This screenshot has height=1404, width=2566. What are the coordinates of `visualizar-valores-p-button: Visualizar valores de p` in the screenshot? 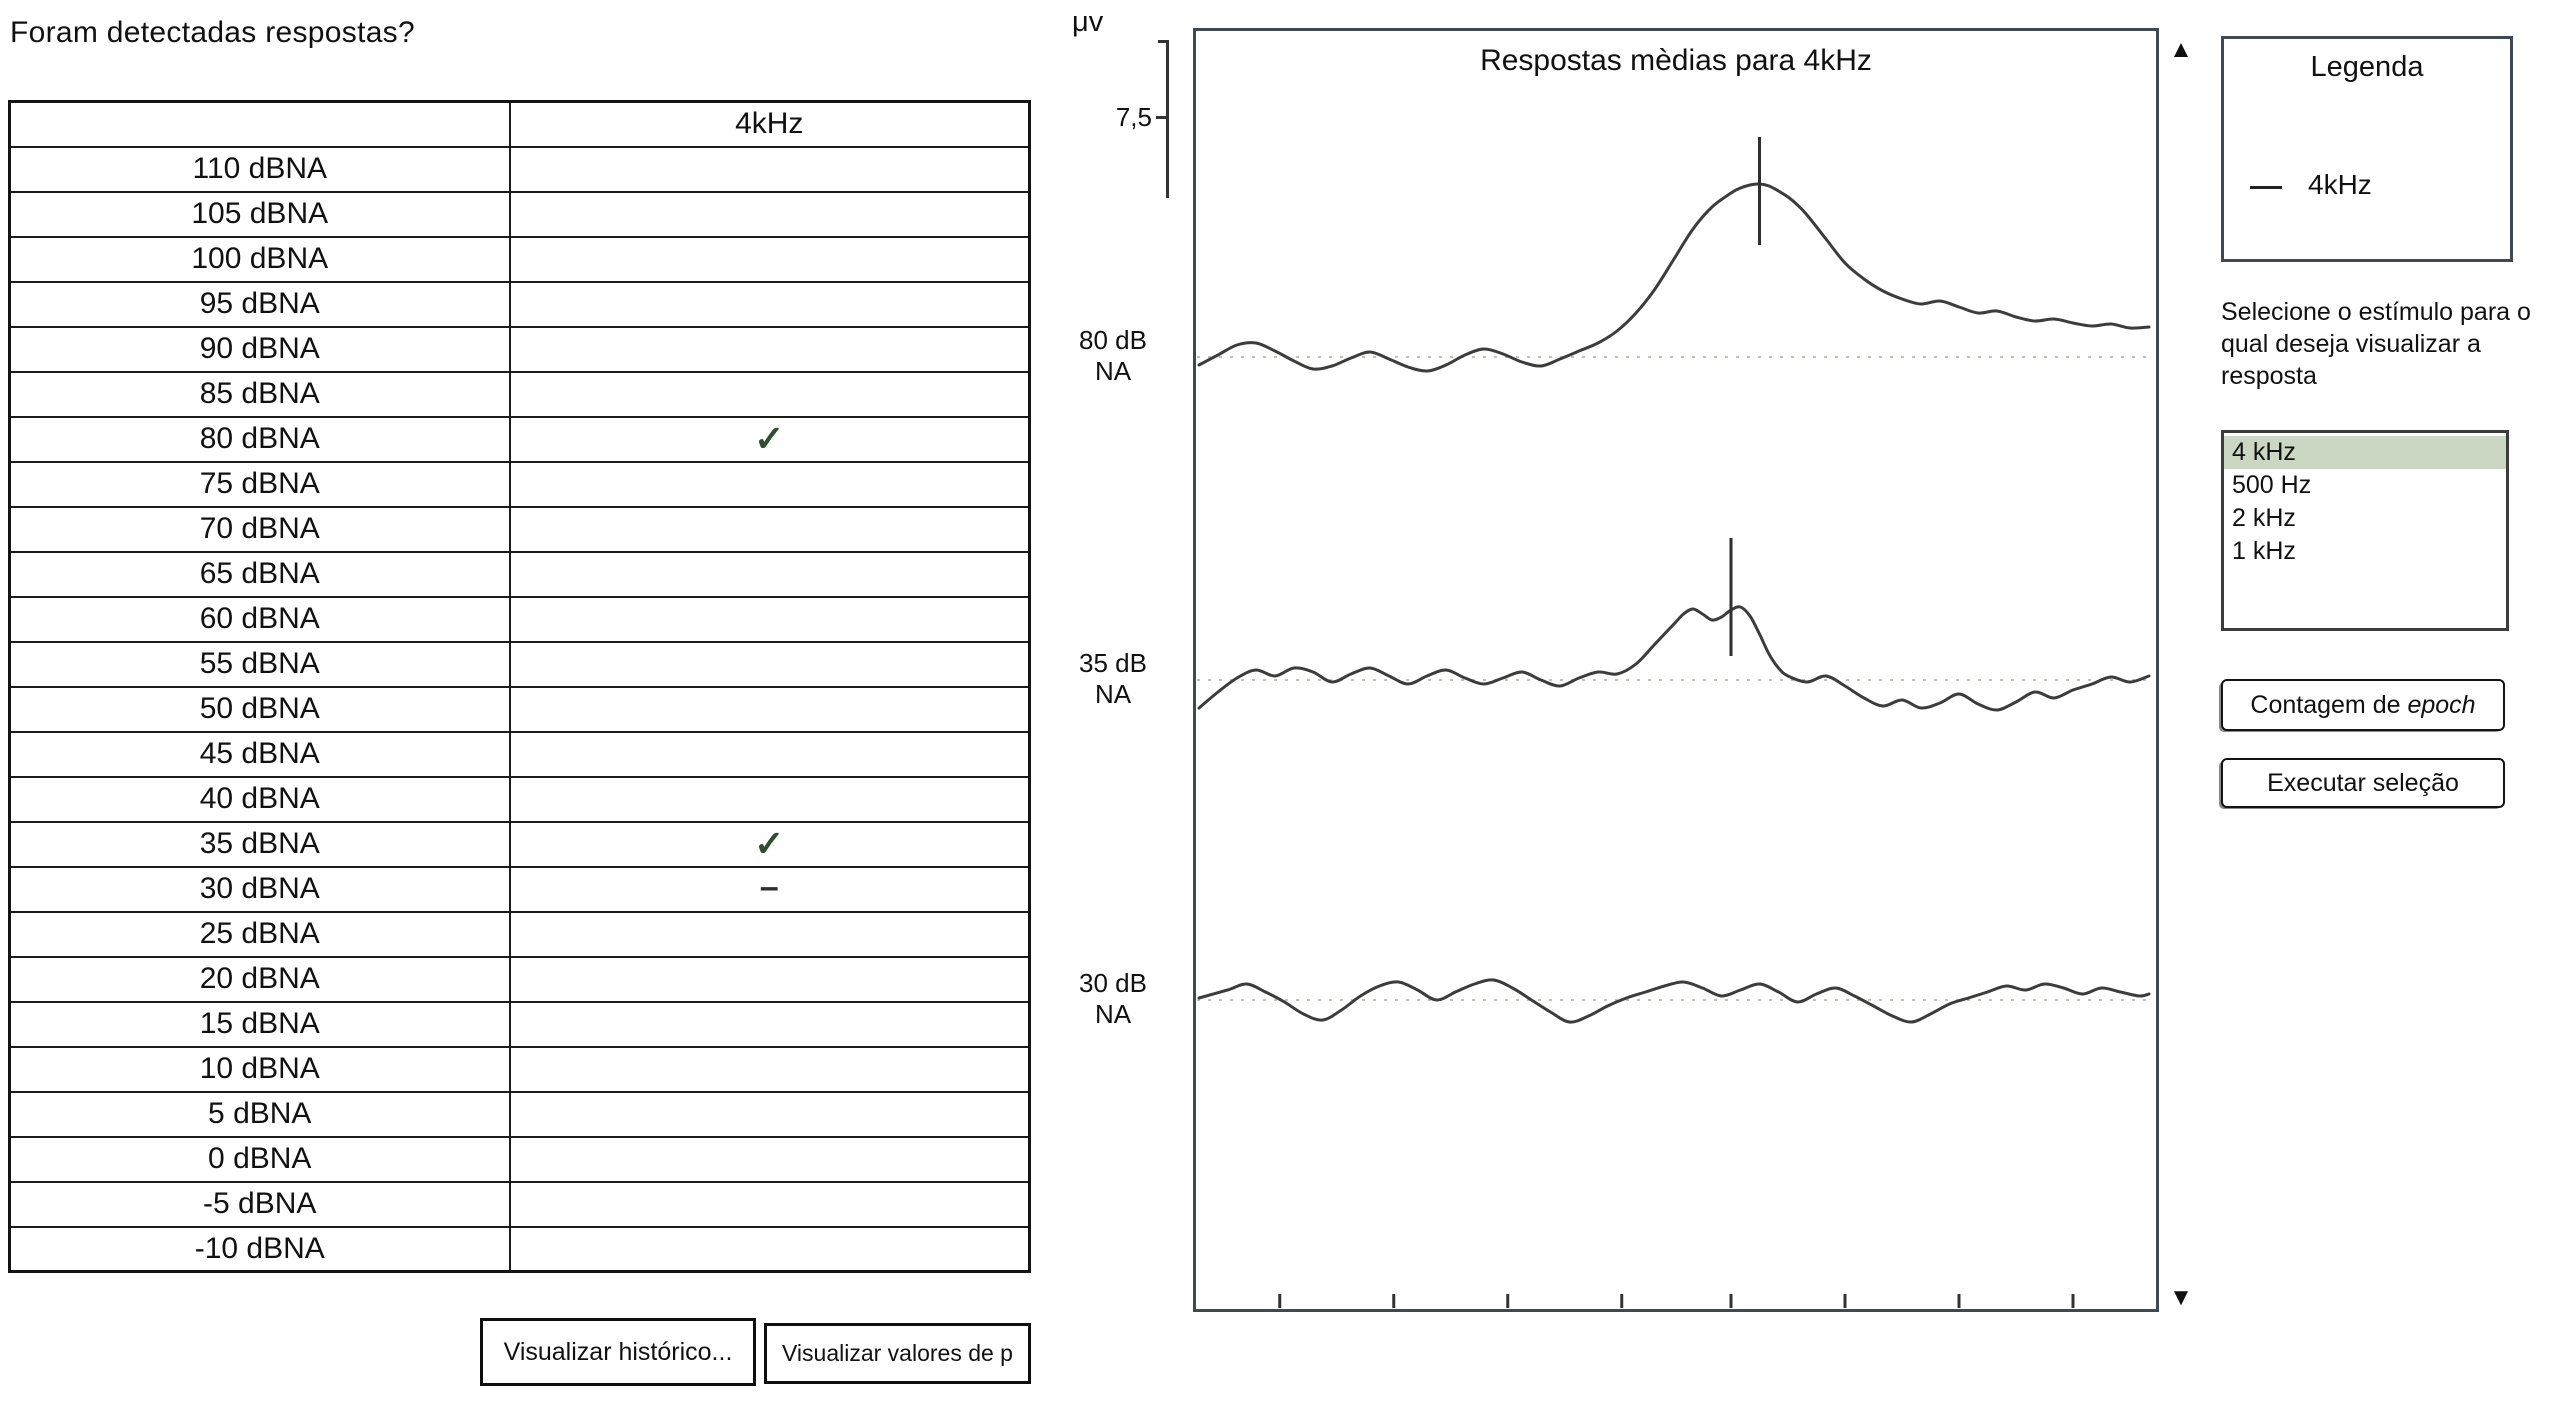 It's located at (897, 1353).